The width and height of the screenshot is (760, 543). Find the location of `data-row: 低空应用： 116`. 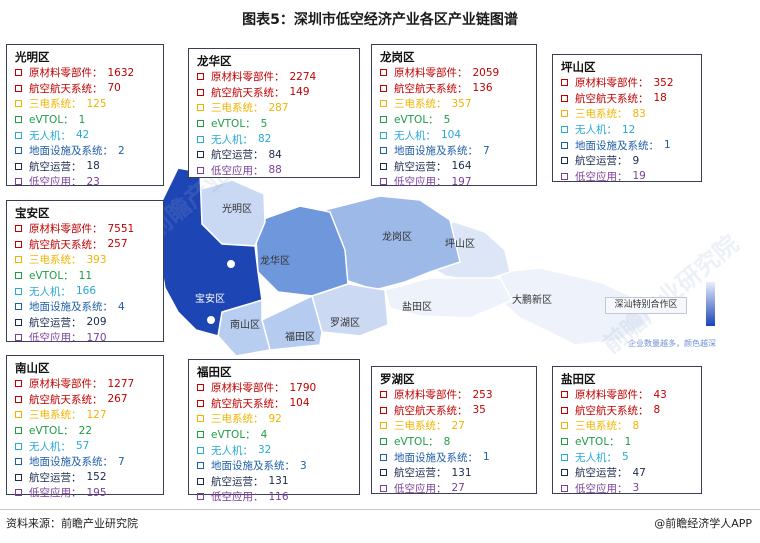

data-row: 低空应用： 116 is located at coordinates (275, 497).